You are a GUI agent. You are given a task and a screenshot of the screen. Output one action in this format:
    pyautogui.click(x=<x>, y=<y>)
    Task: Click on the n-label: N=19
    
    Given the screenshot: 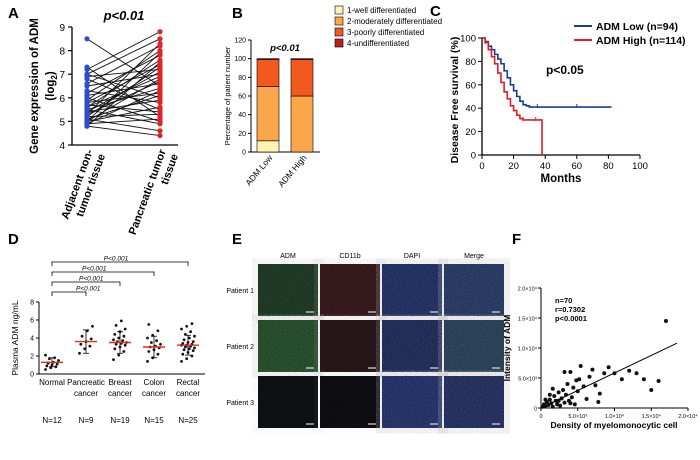 What is the action you would take?
    pyautogui.click(x=120, y=420)
    